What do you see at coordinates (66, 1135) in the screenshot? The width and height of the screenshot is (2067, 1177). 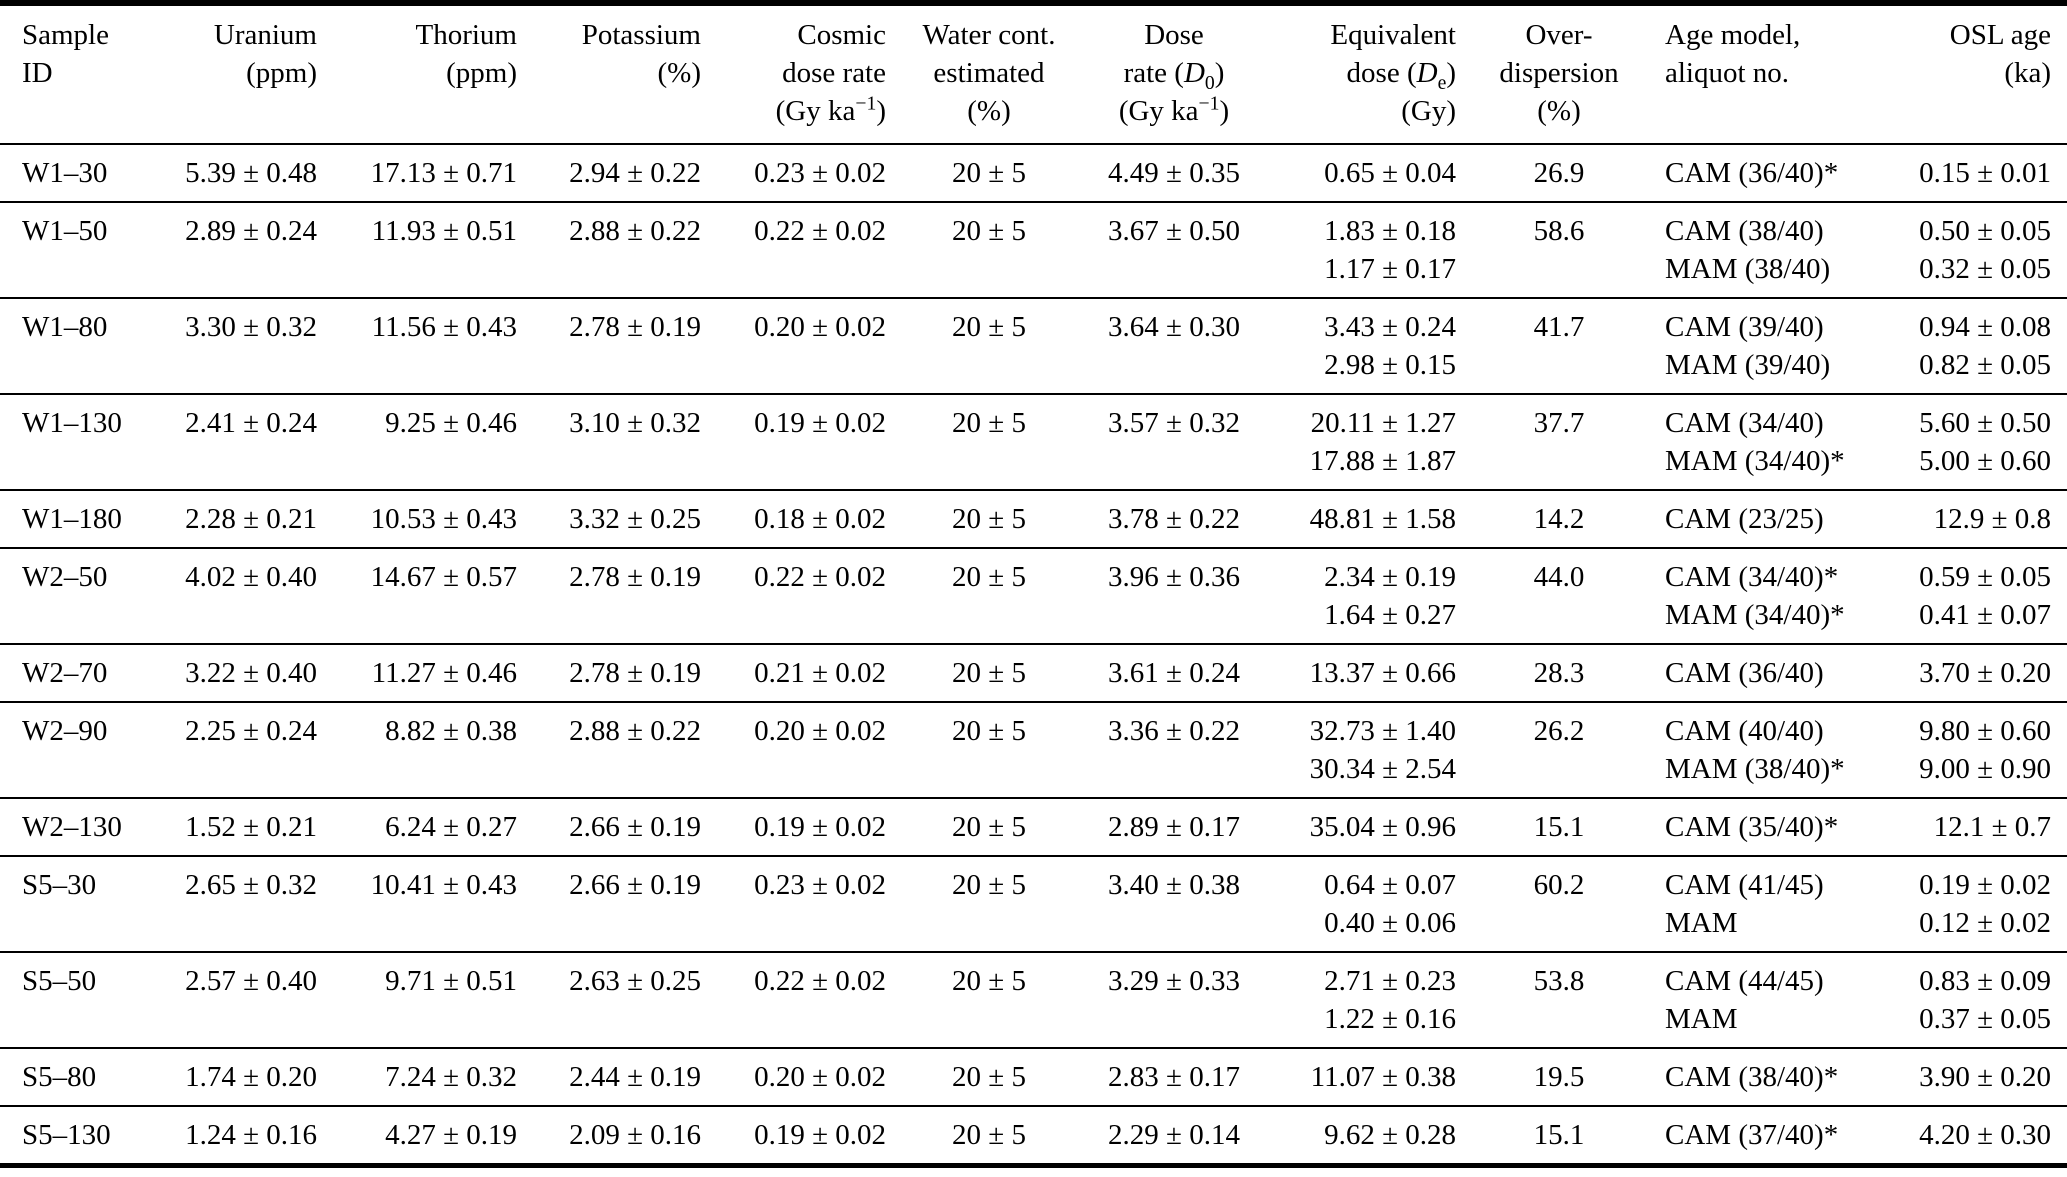 I see `cell-line: S5–130` at bounding box center [66, 1135].